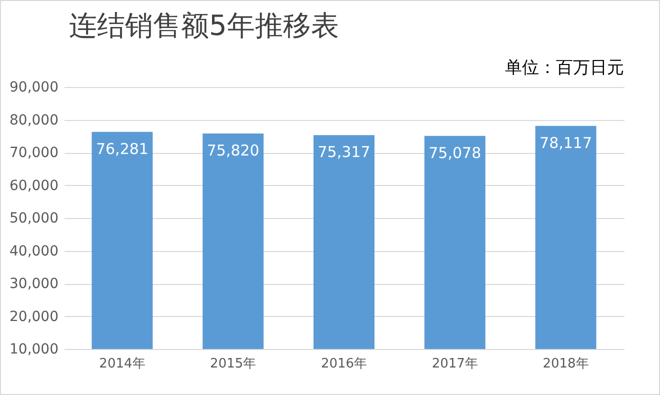 The height and width of the screenshot is (395, 660). What do you see at coordinates (455, 364) in the screenshot?
I see `x-tick-label: 2017年` at bounding box center [455, 364].